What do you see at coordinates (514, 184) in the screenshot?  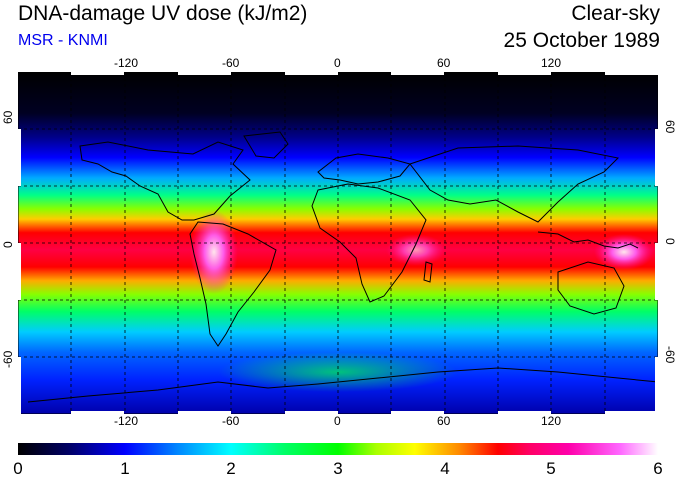 I see `asia-outline` at bounding box center [514, 184].